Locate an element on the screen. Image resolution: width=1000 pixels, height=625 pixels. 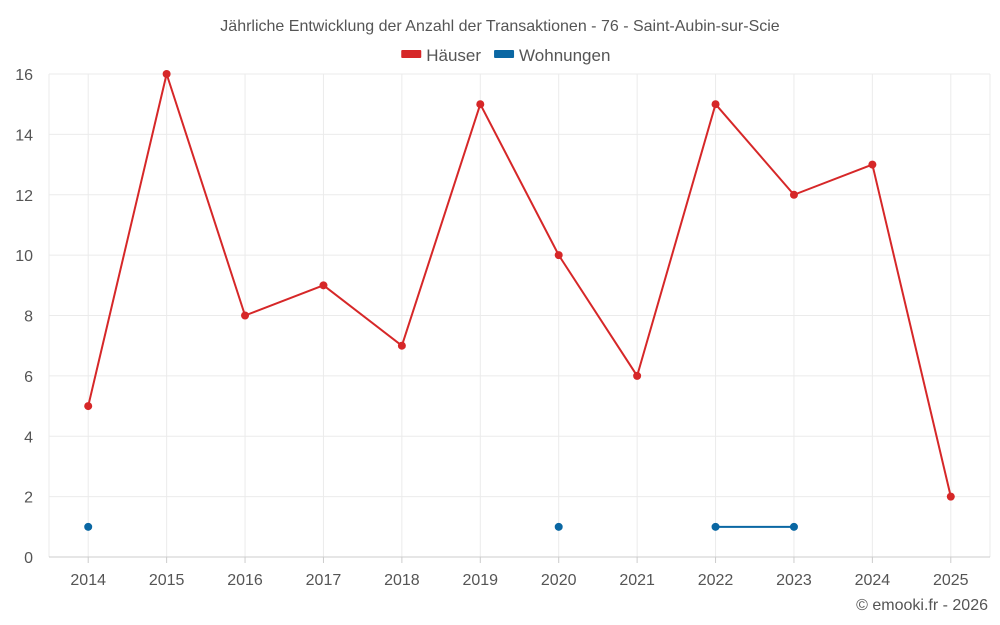
x-tick-label: 2020 is located at coordinates (559, 580).